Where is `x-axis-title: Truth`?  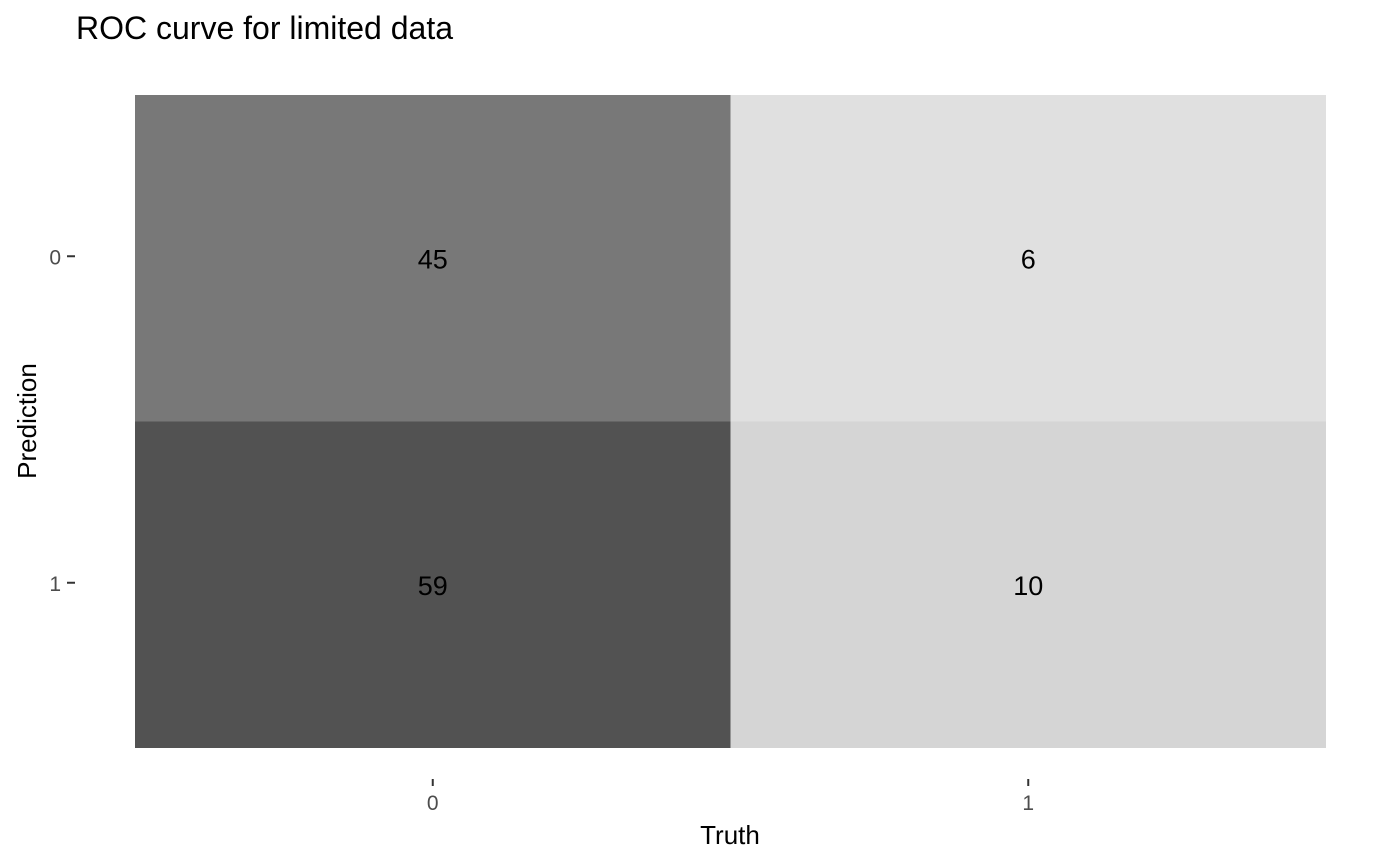 x-axis-title: Truth is located at coordinates (730, 835).